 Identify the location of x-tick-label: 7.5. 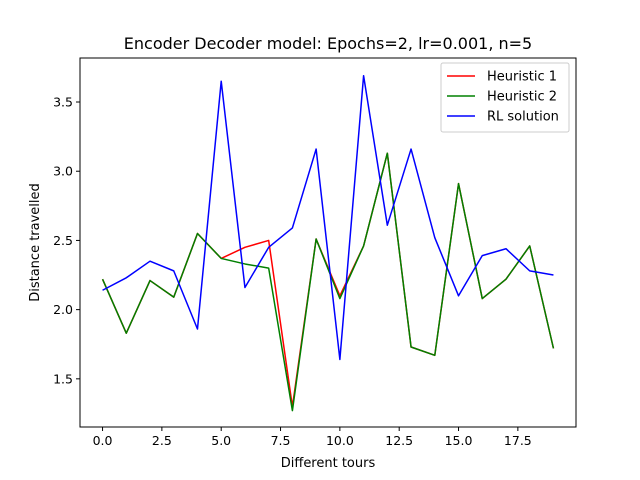
(281, 440).